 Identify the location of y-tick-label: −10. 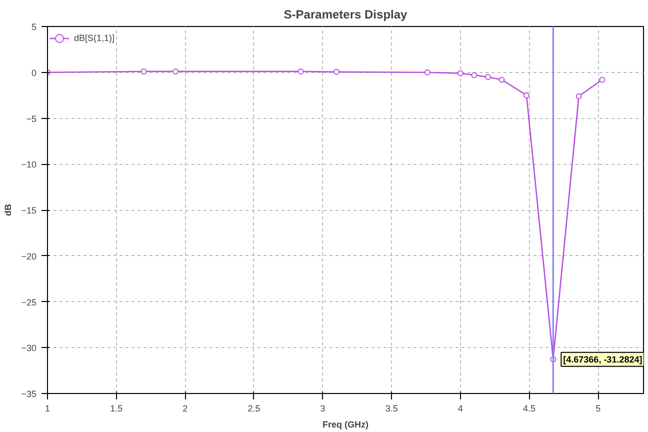
(29, 165).